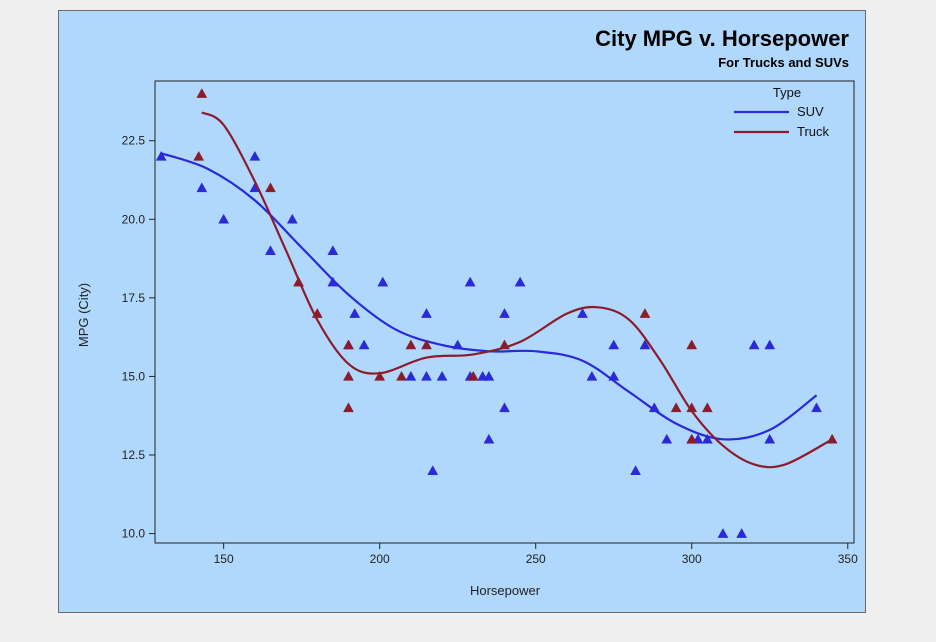 The image size is (936, 642). Describe the element at coordinates (224, 559) in the screenshot. I see `x-tick-label: 150` at that location.